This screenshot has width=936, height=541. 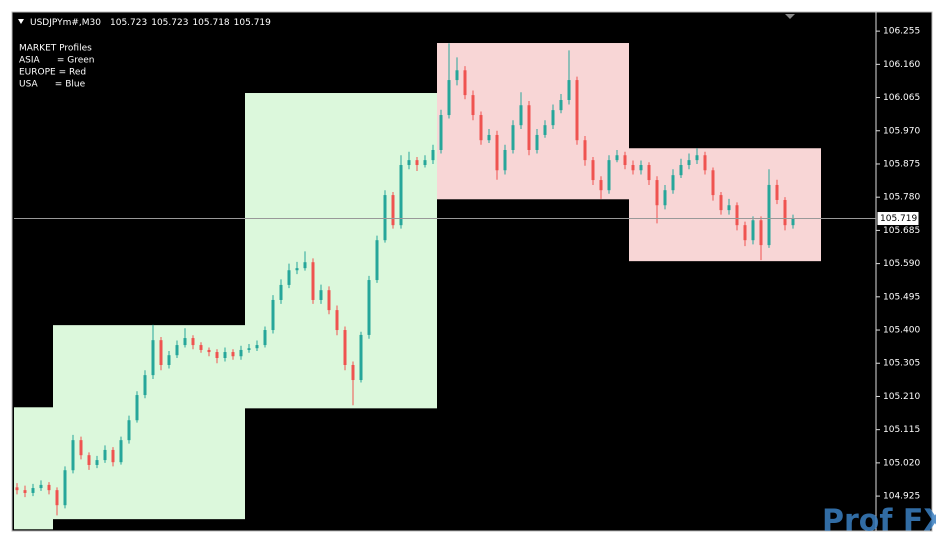 What do you see at coordinates (901, 297) in the screenshot?
I see `y-tick-label: 105.495` at bounding box center [901, 297].